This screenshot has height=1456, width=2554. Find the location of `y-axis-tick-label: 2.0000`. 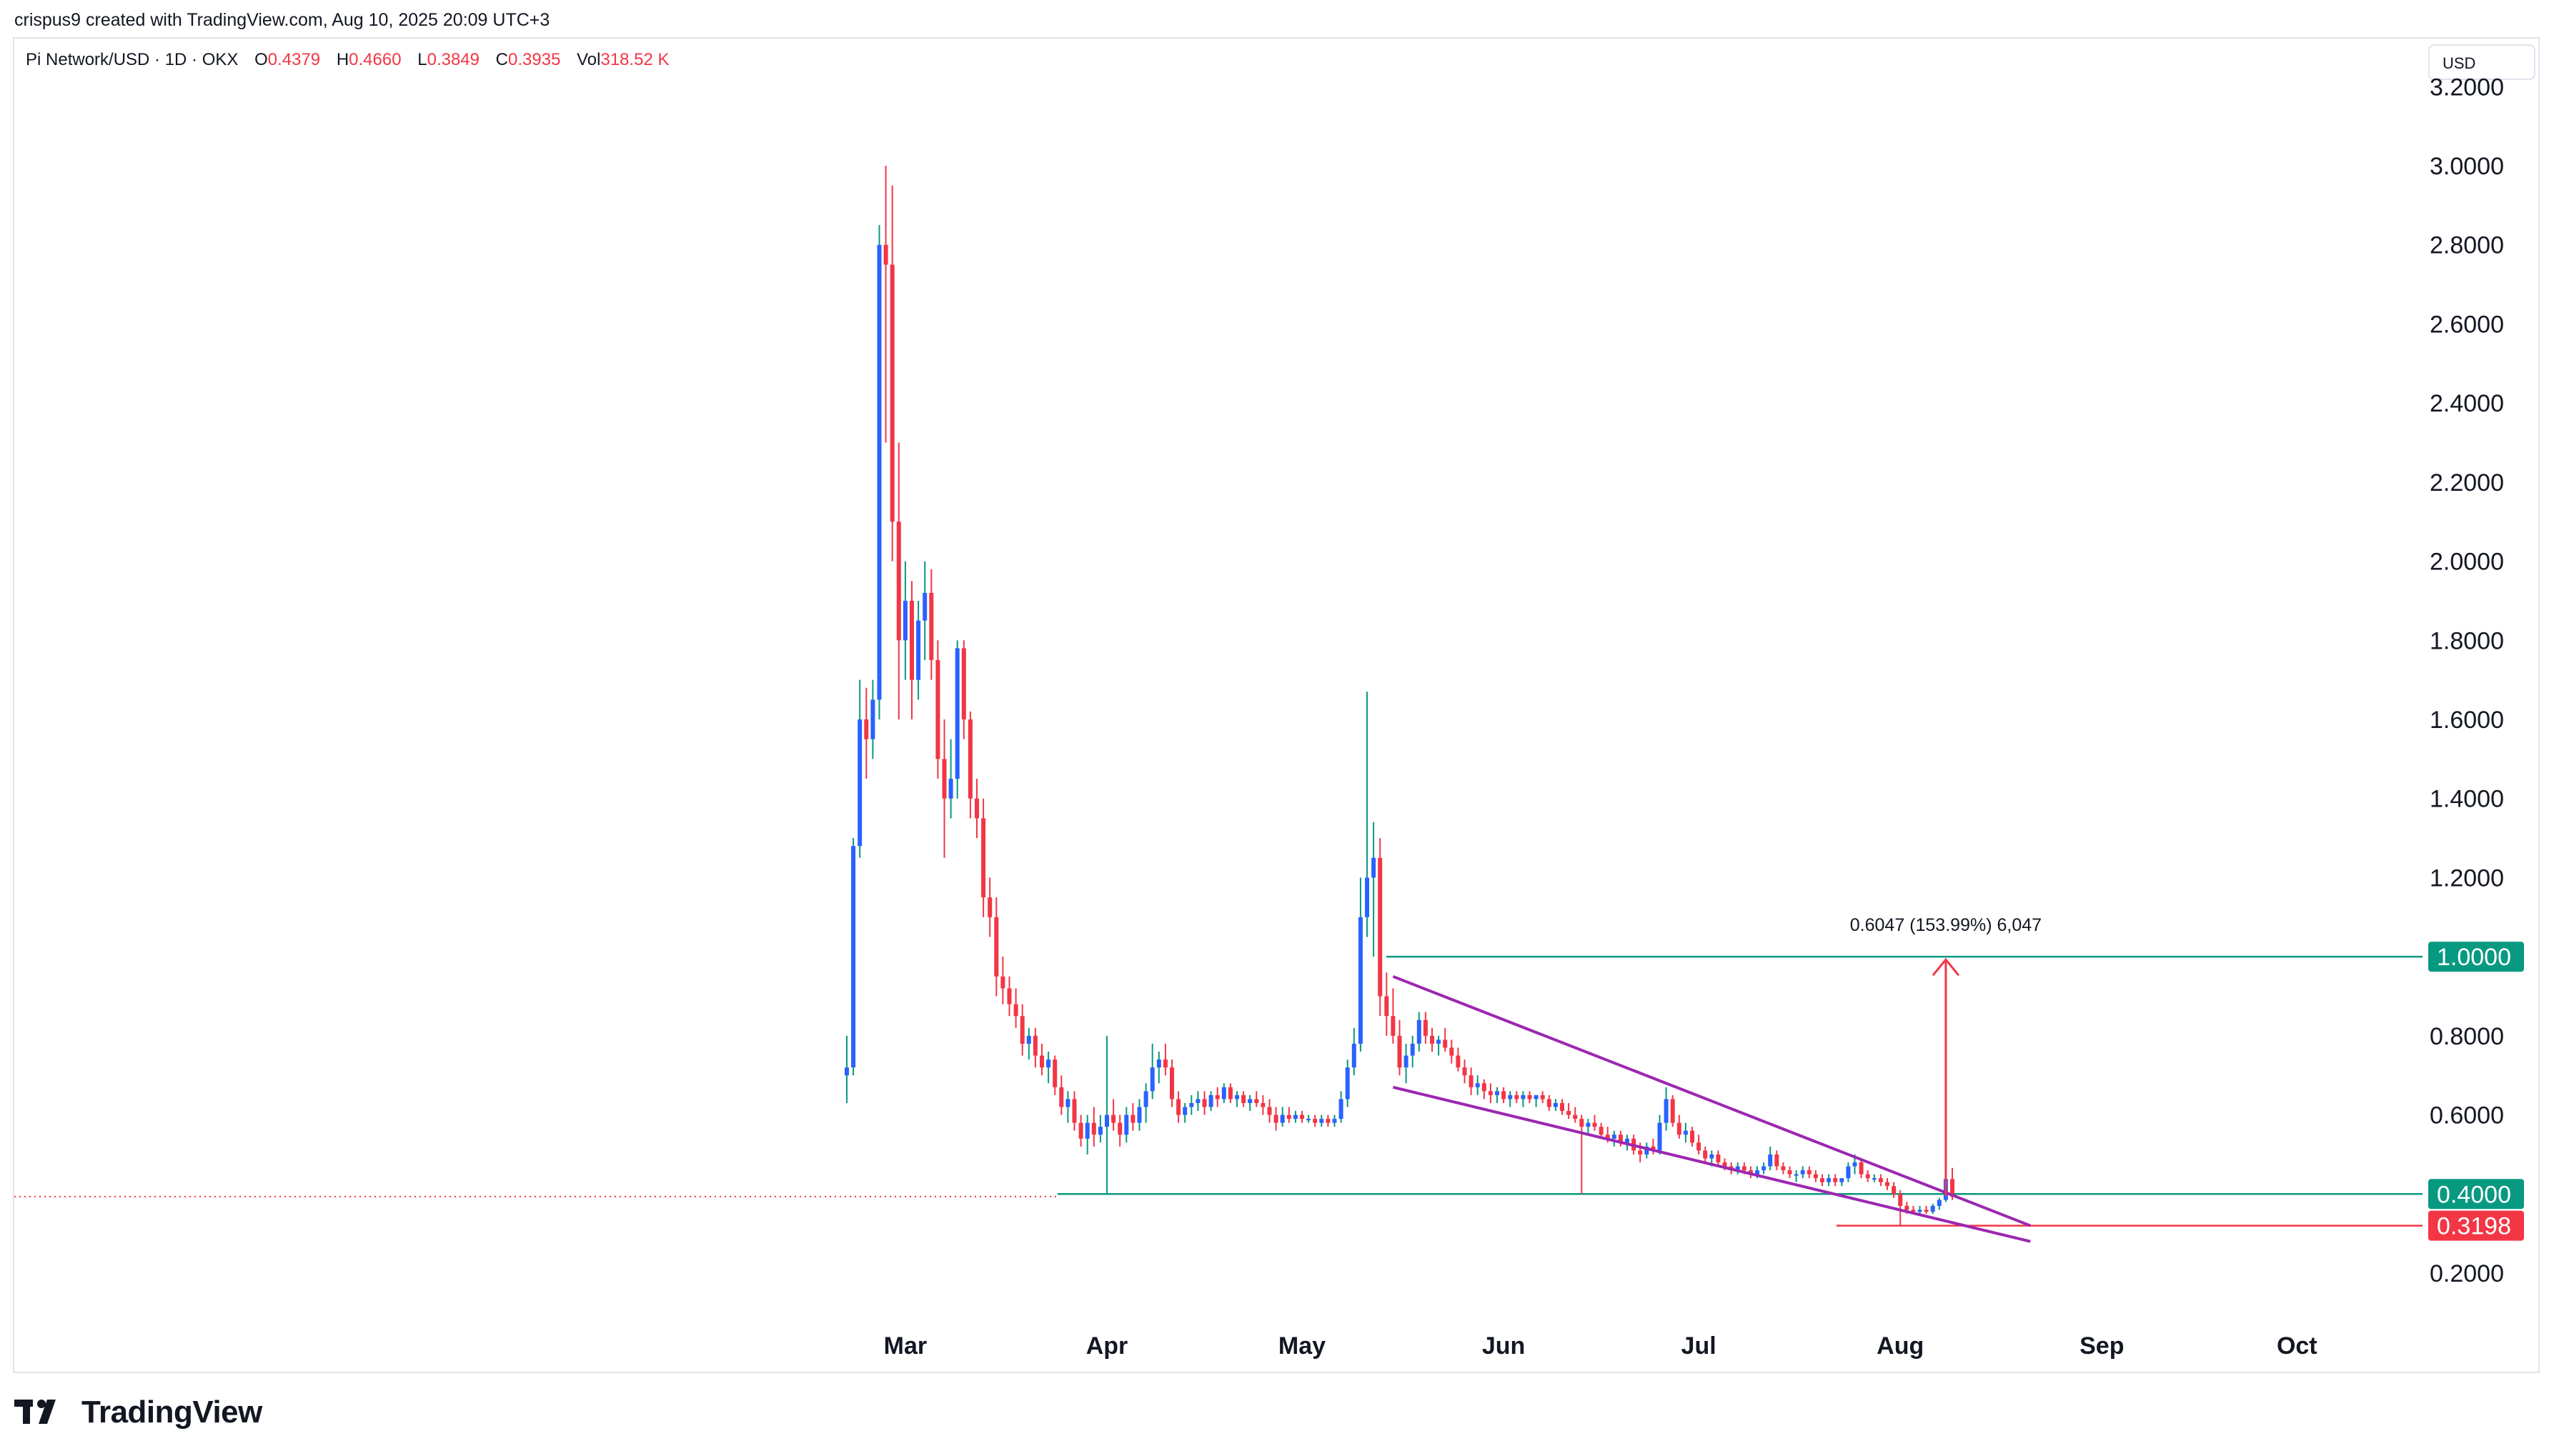

y-axis-tick-label: 2.0000 is located at coordinates (2467, 562).